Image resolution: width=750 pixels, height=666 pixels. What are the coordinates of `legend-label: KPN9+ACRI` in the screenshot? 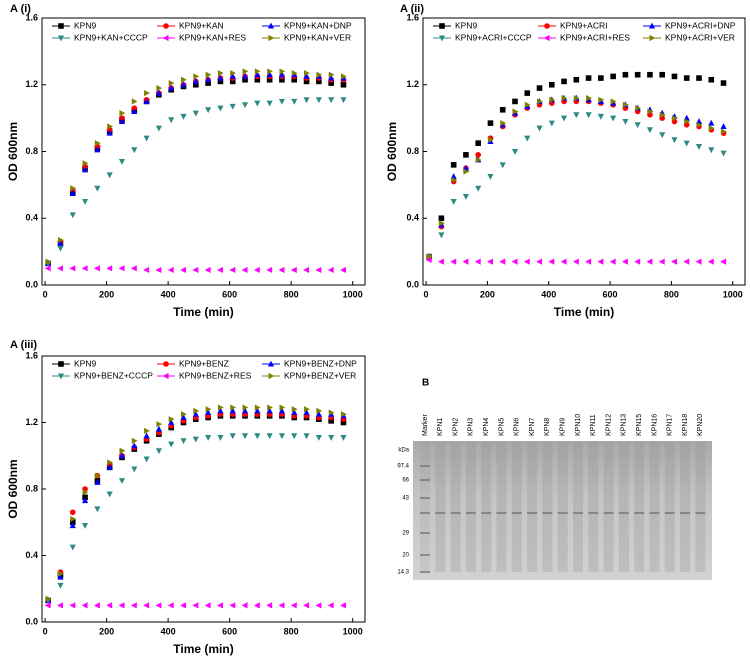 It's located at (583, 25).